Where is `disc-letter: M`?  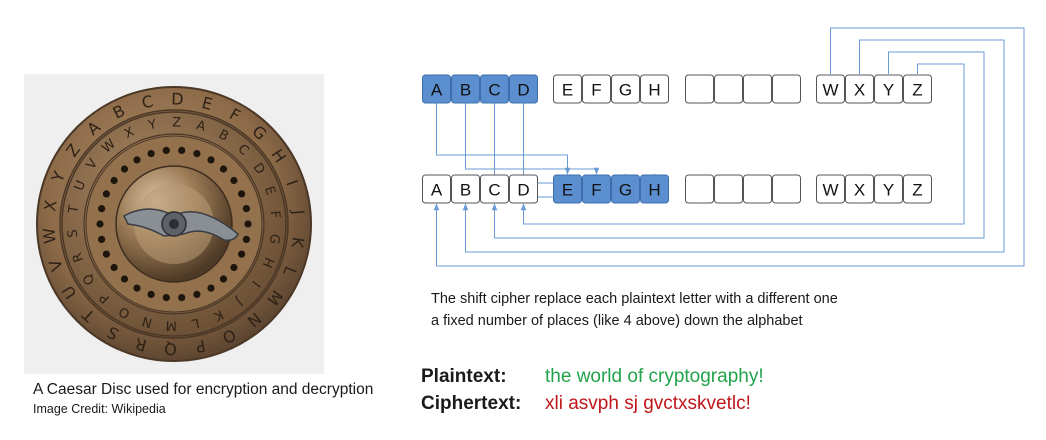
disc-letter: M is located at coordinates (171, 324).